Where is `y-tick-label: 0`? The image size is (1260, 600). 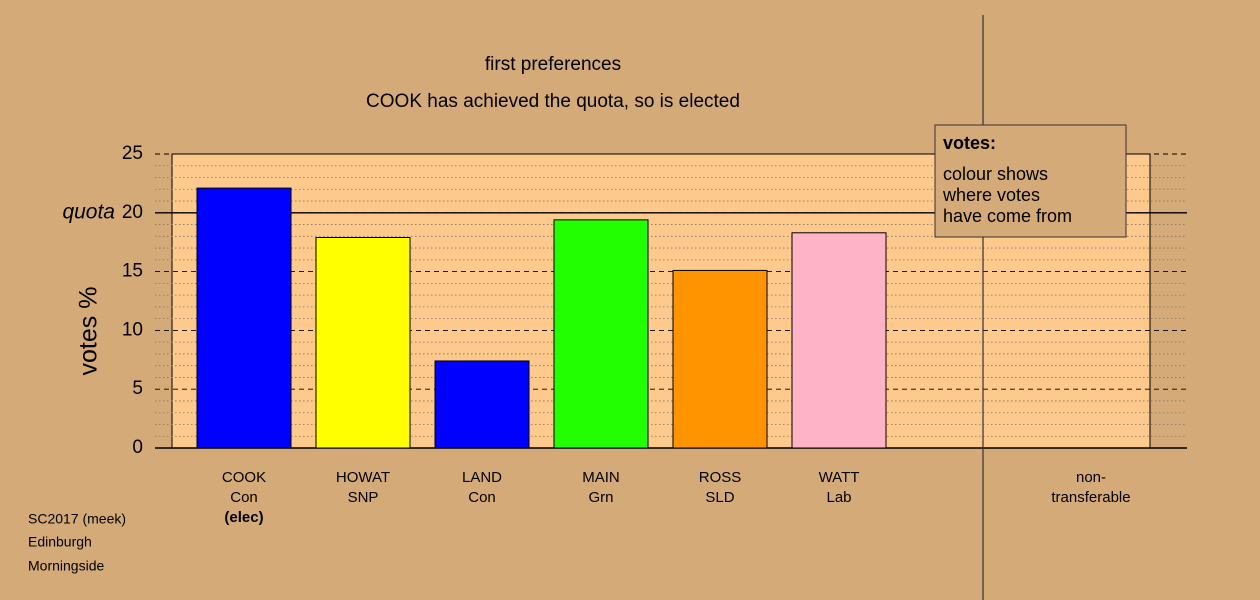
y-tick-label: 0 is located at coordinates (137, 447).